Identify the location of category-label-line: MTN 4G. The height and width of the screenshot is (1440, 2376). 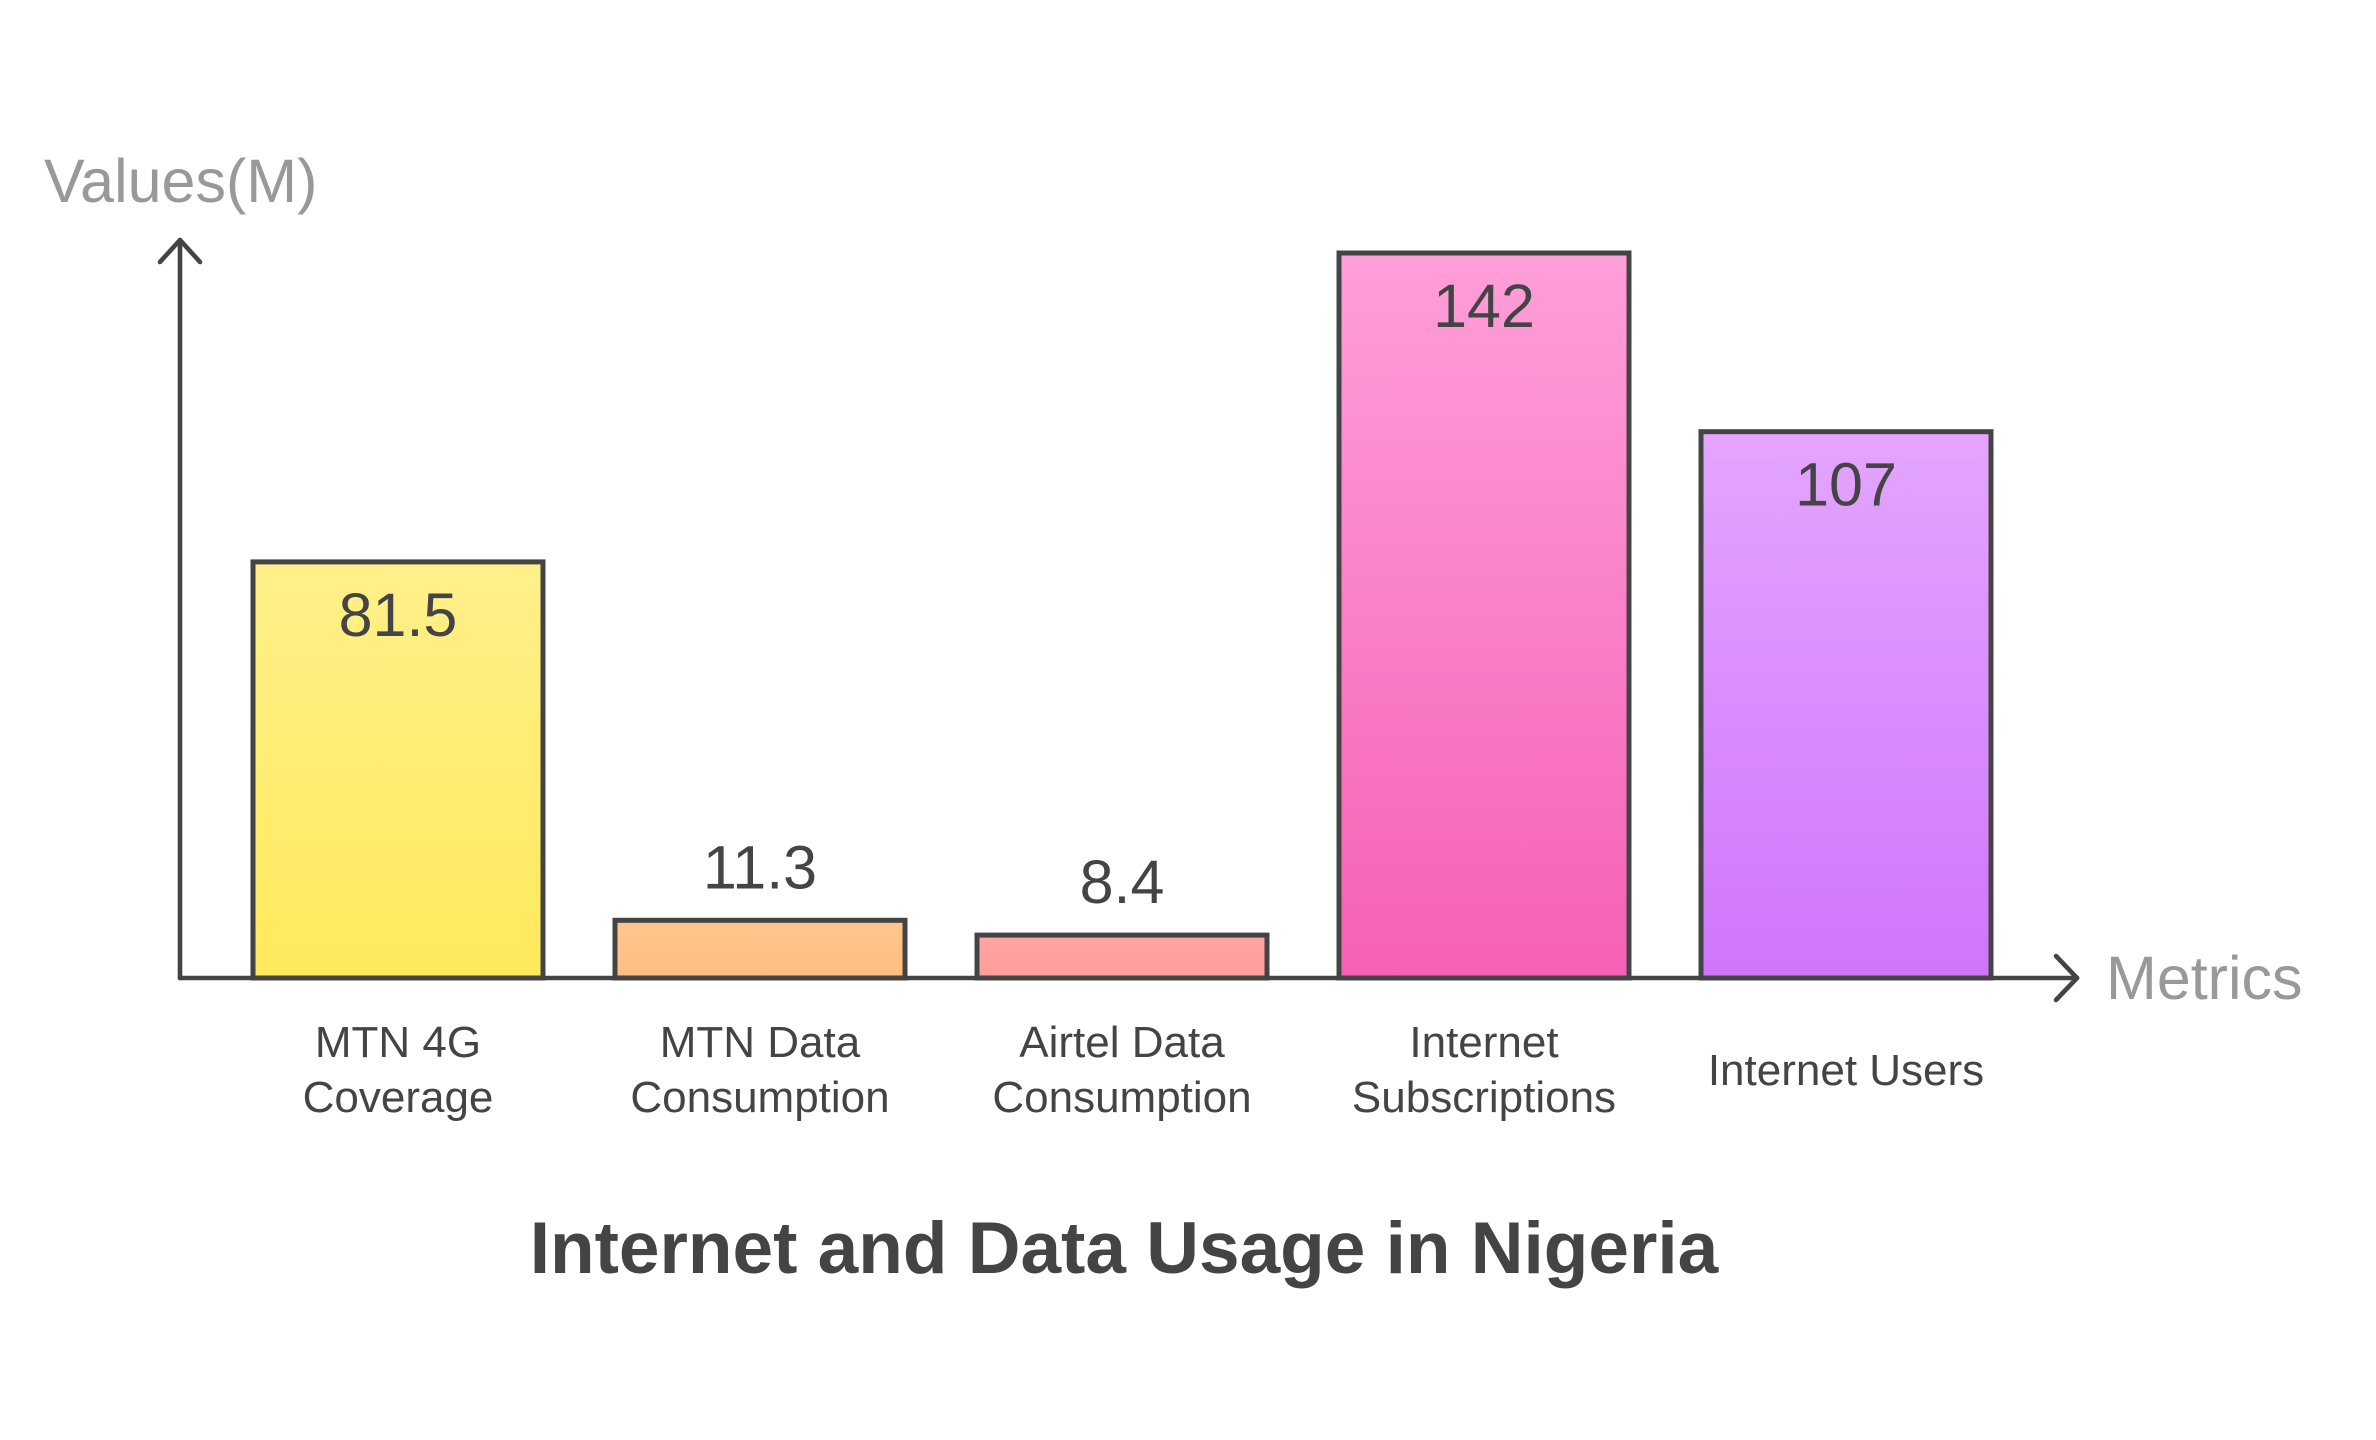
(398, 1042).